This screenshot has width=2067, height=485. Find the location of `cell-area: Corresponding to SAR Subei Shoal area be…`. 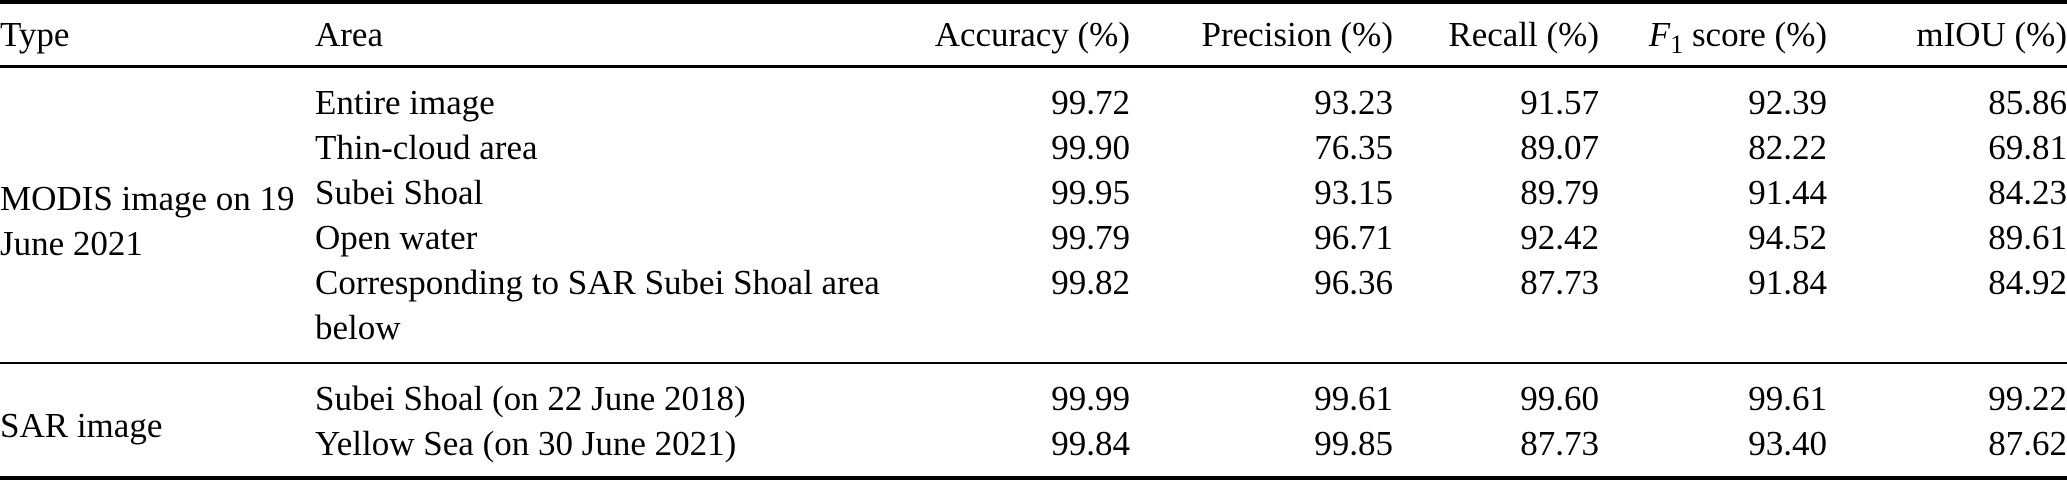

cell-area: Corresponding to SAR Subei Shoal area be… is located at coordinates (597, 304).